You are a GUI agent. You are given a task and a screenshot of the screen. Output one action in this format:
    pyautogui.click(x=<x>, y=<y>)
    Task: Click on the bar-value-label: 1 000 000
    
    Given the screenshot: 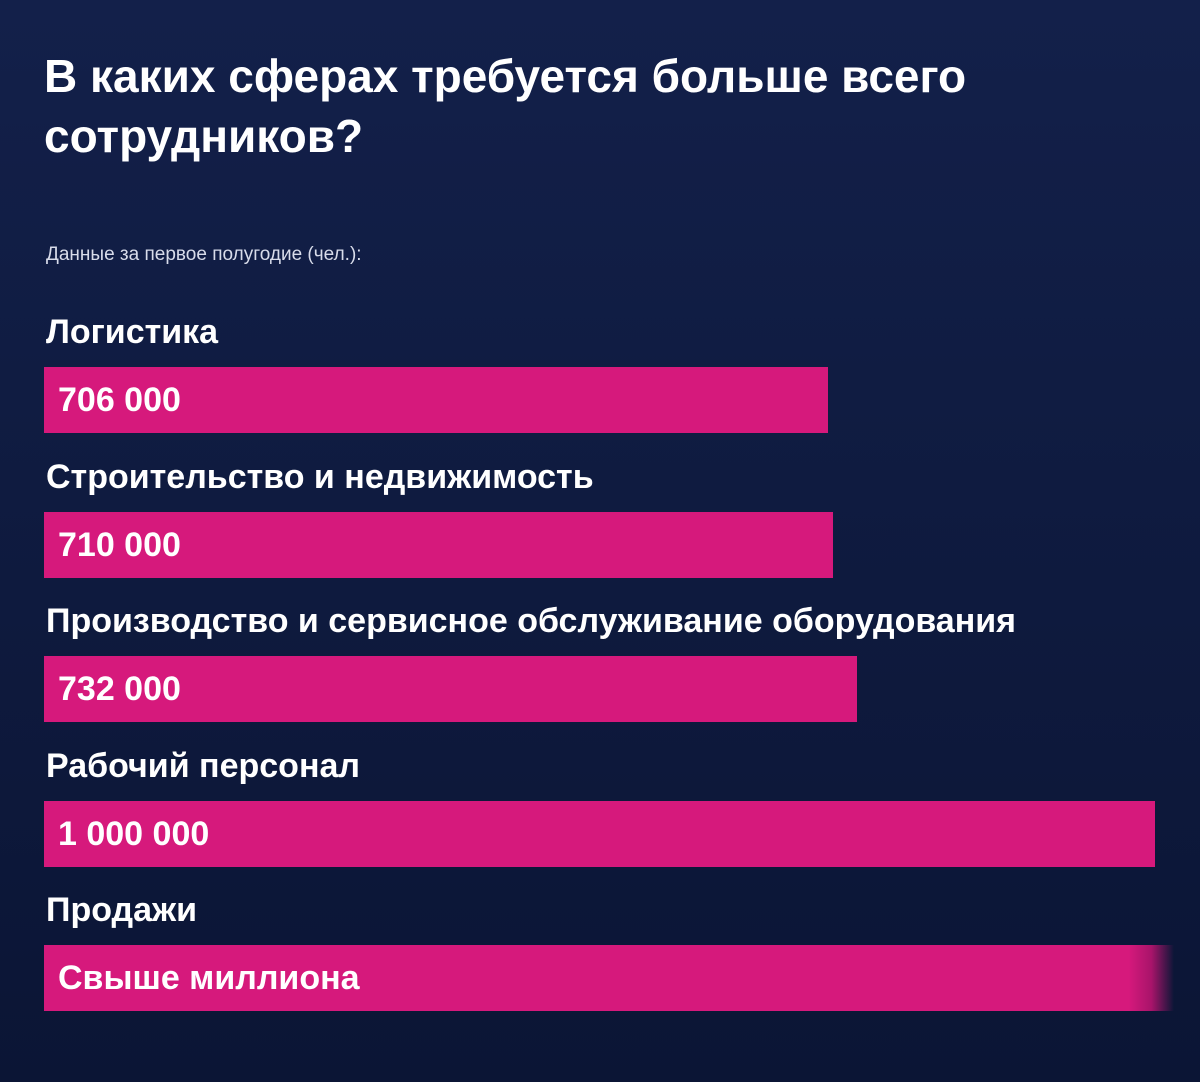 What is the action you would take?
    pyautogui.click(x=134, y=833)
    